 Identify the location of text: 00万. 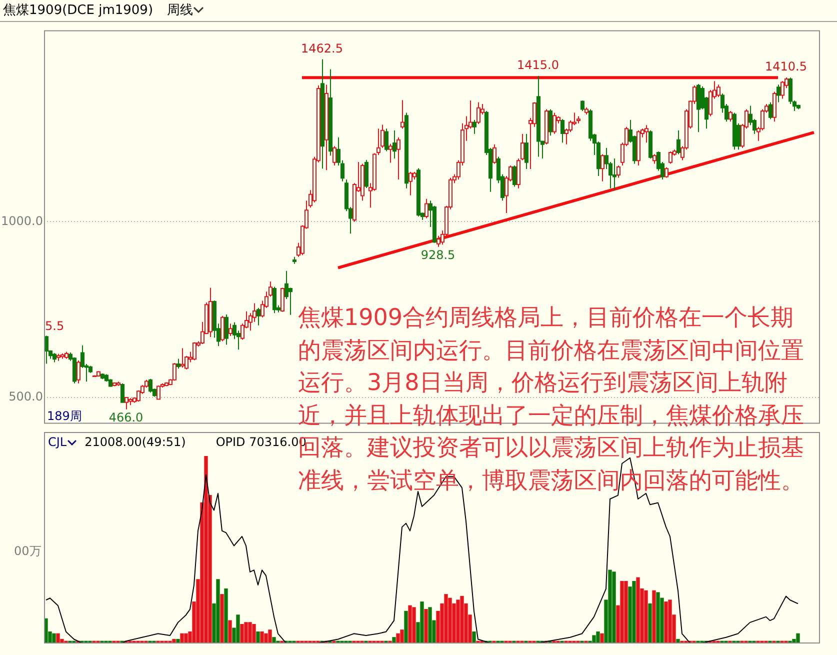
(28, 551).